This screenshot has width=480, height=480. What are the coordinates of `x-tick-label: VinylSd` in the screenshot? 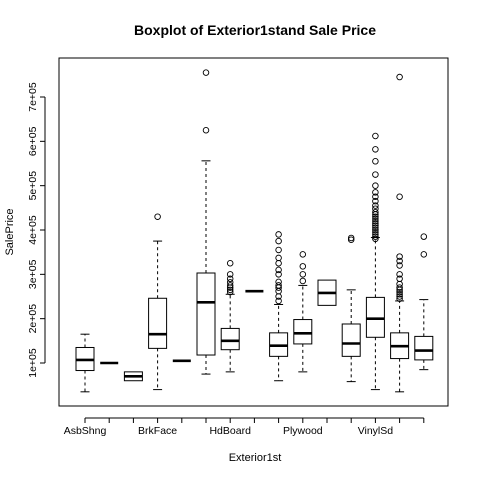 It's located at (376, 431).